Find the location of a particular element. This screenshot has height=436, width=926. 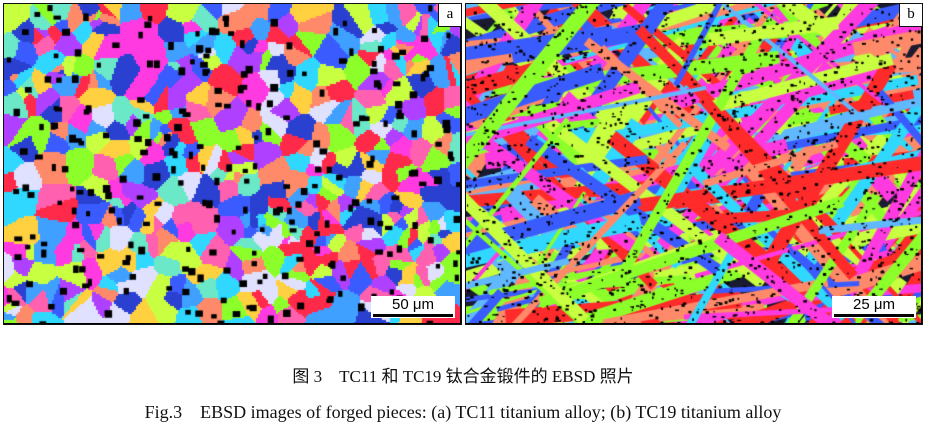

scale-bar-b: 25 μm is located at coordinates (874, 307).